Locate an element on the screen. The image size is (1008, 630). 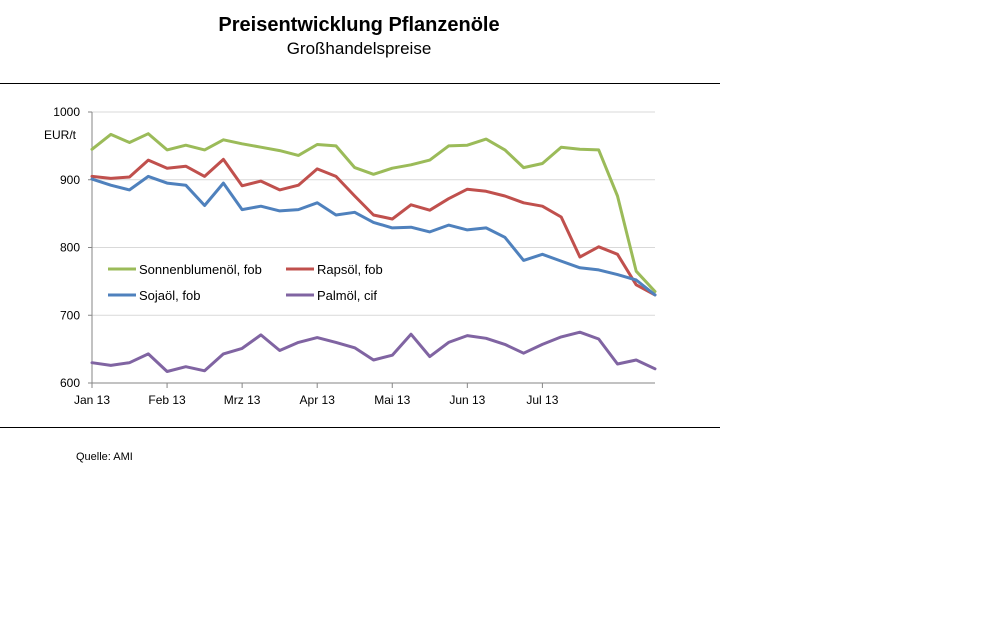
chart-title: Preisentwicklung Pflanzenöle is located at coordinates (359, 25).